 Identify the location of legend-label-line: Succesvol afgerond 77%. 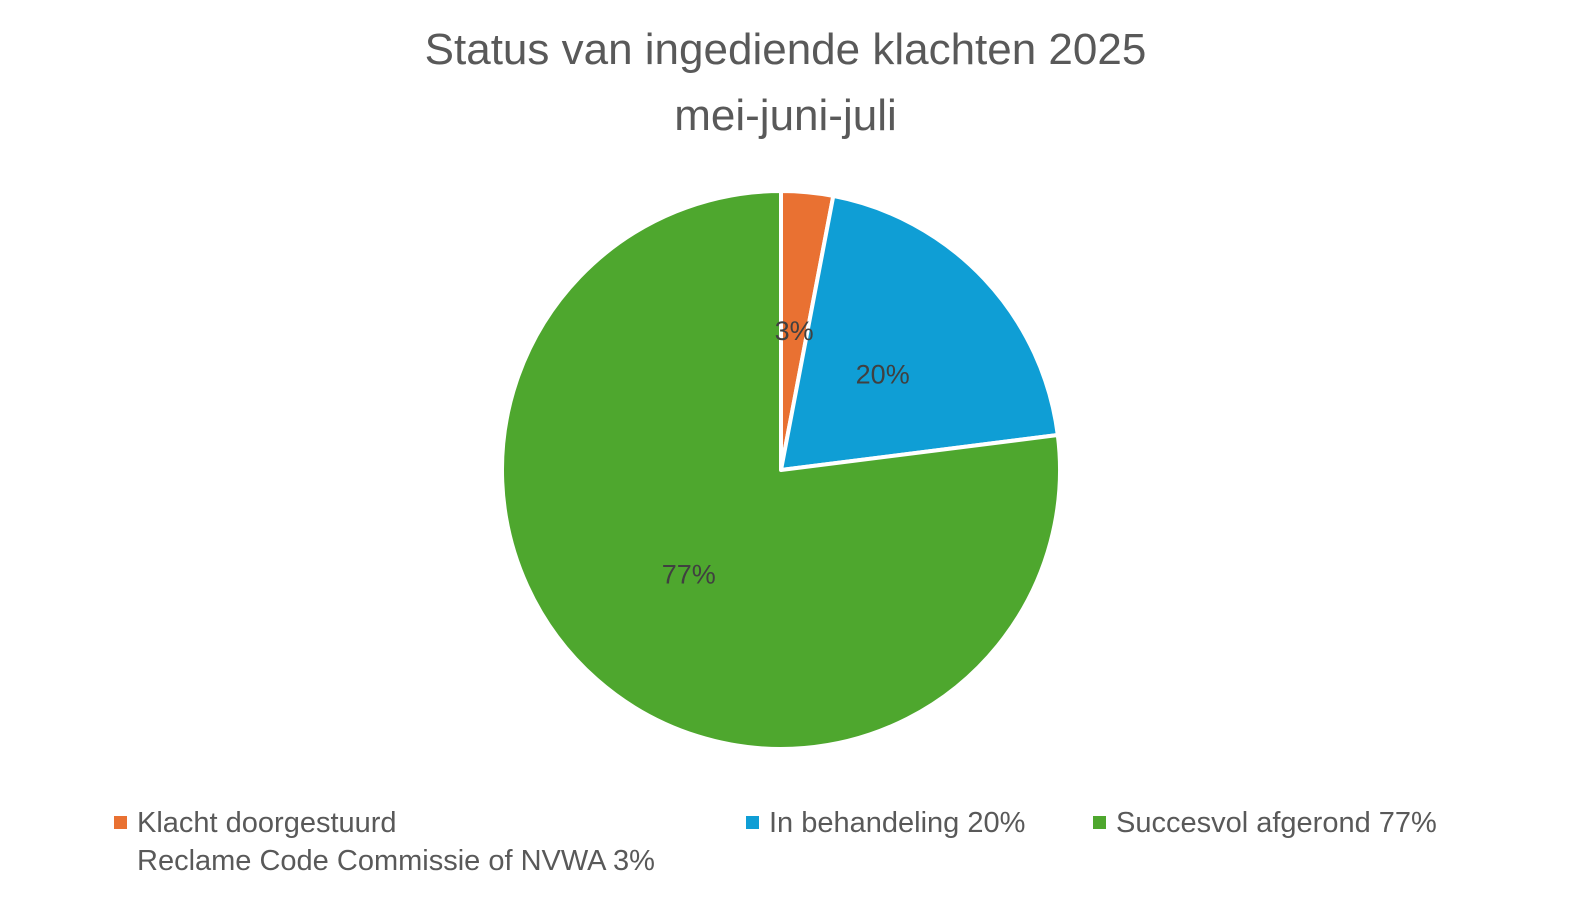
(1276, 823).